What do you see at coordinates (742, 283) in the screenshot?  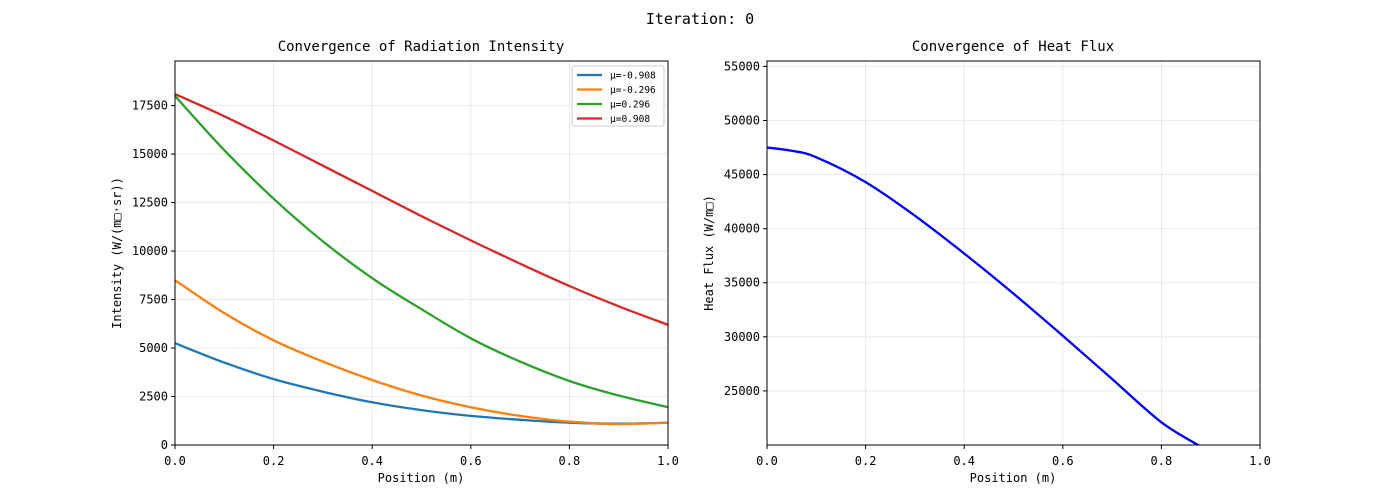 I see `heat-flux-y-tick-label: 35000` at bounding box center [742, 283].